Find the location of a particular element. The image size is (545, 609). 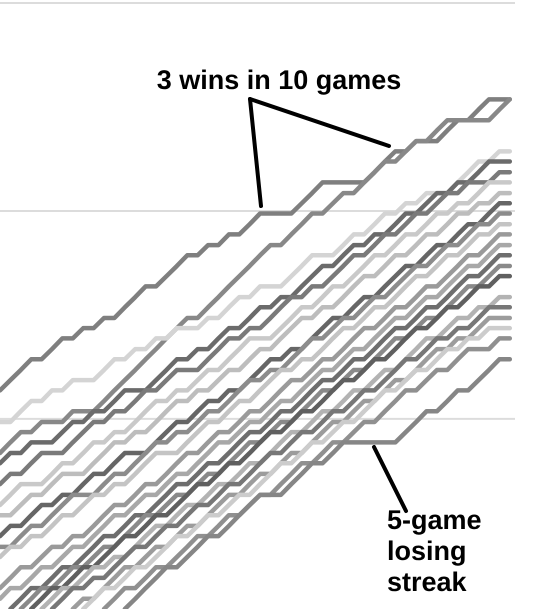

text: 3 wins in 10 games is located at coordinates (279, 80).